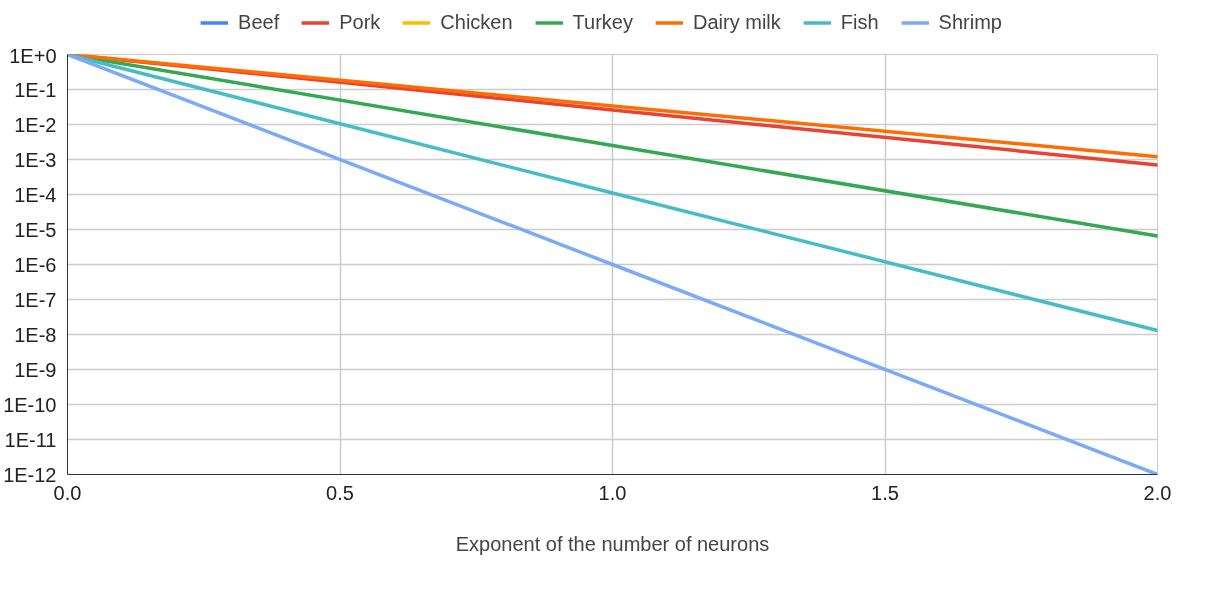 This screenshot has height=598, width=1210. I want to click on legend-label: Chicken, so click(476, 22).